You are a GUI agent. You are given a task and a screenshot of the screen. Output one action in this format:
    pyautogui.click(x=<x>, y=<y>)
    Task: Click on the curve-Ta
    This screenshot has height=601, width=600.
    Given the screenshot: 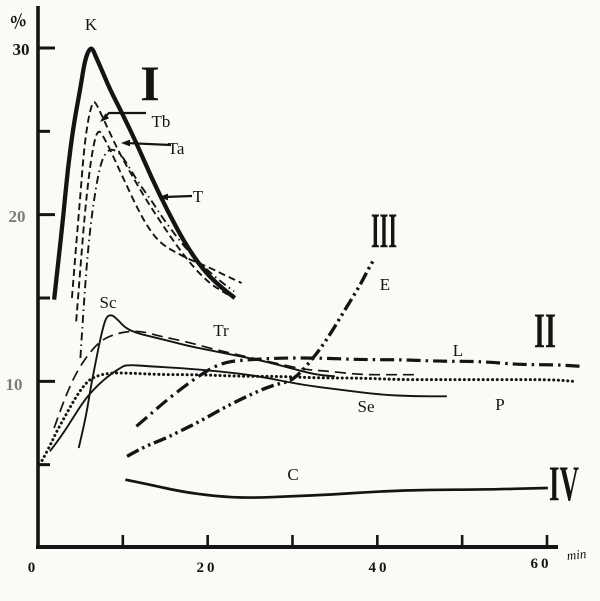 What is the action you would take?
    pyautogui.click(x=159, y=226)
    